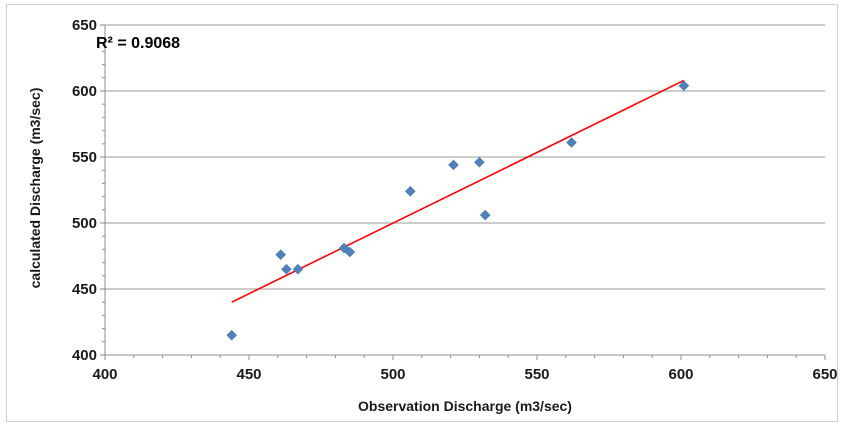  Describe the element at coordinates (84, 25) in the screenshot. I see `y-tick-label: 650` at that location.